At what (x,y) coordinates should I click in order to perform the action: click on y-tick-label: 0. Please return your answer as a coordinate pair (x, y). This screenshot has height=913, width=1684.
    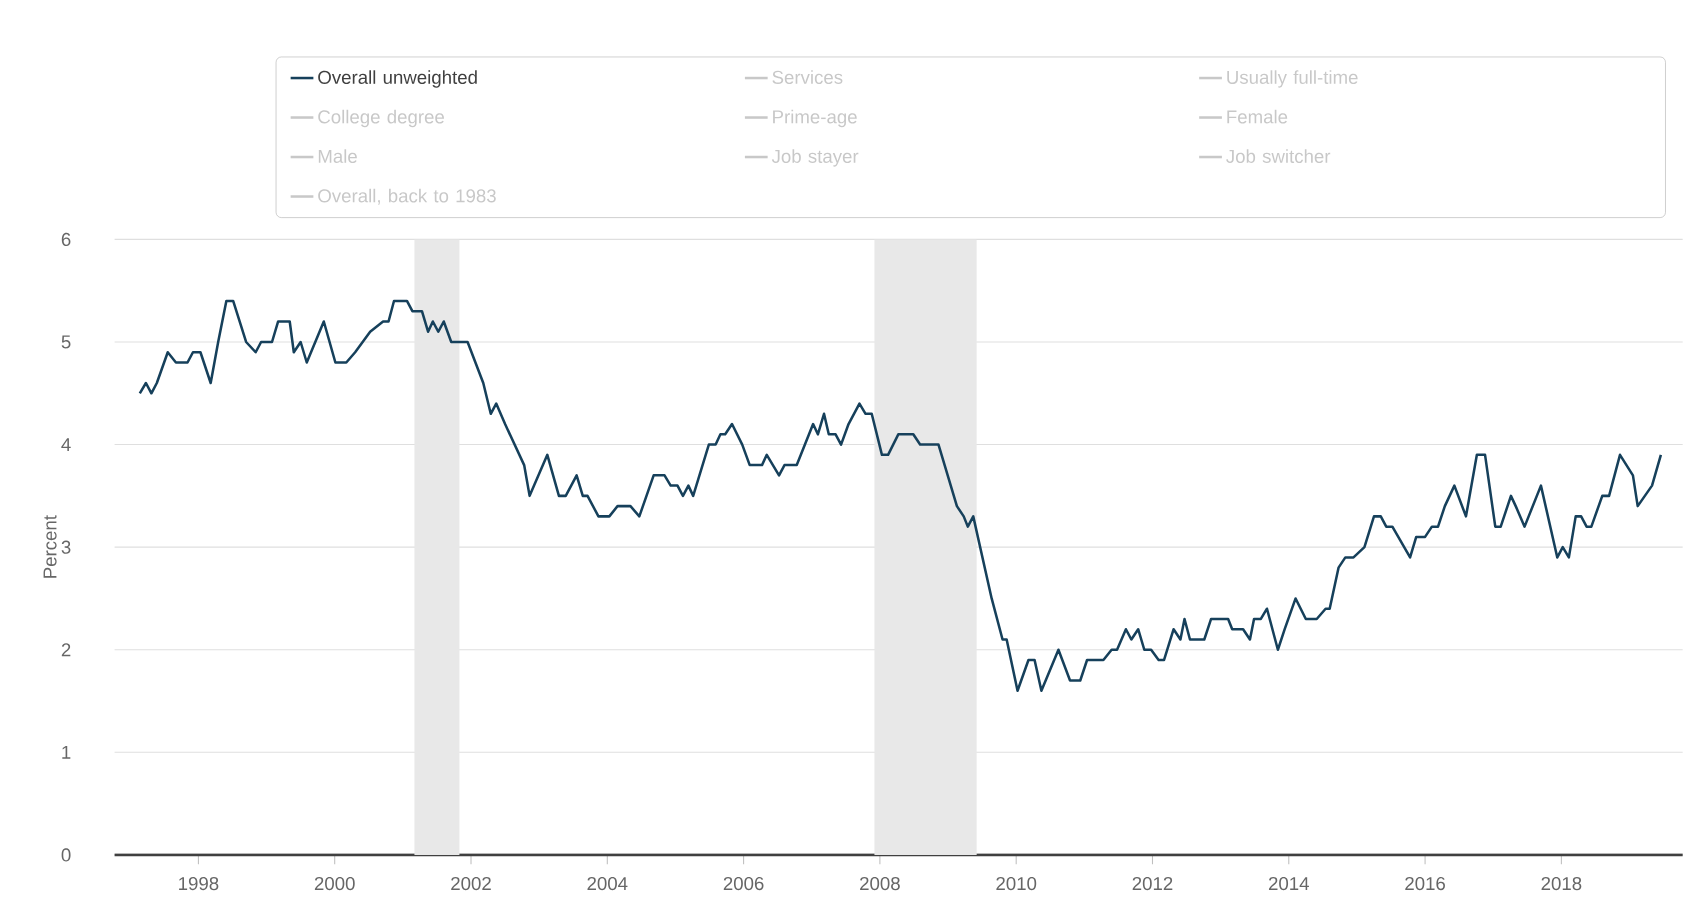
    Looking at the image, I should click on (66, 855).